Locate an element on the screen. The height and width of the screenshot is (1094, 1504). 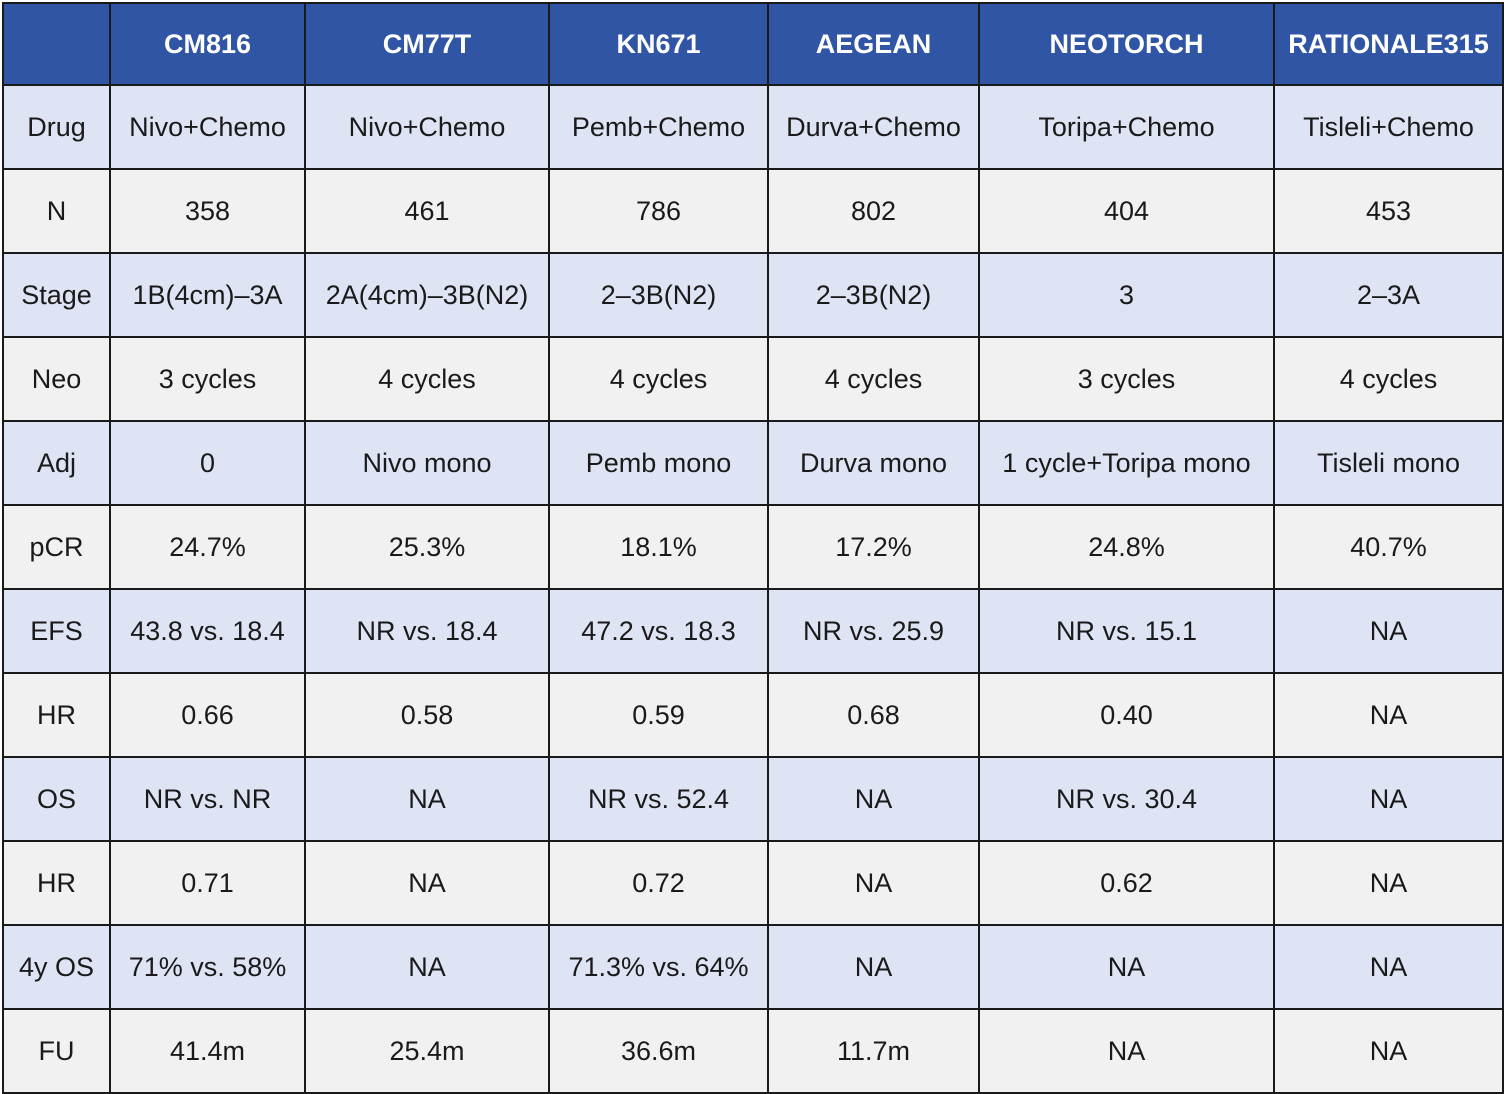
table-row: N 358 461 786 802 404 453 is located at coordinates (753, 211).